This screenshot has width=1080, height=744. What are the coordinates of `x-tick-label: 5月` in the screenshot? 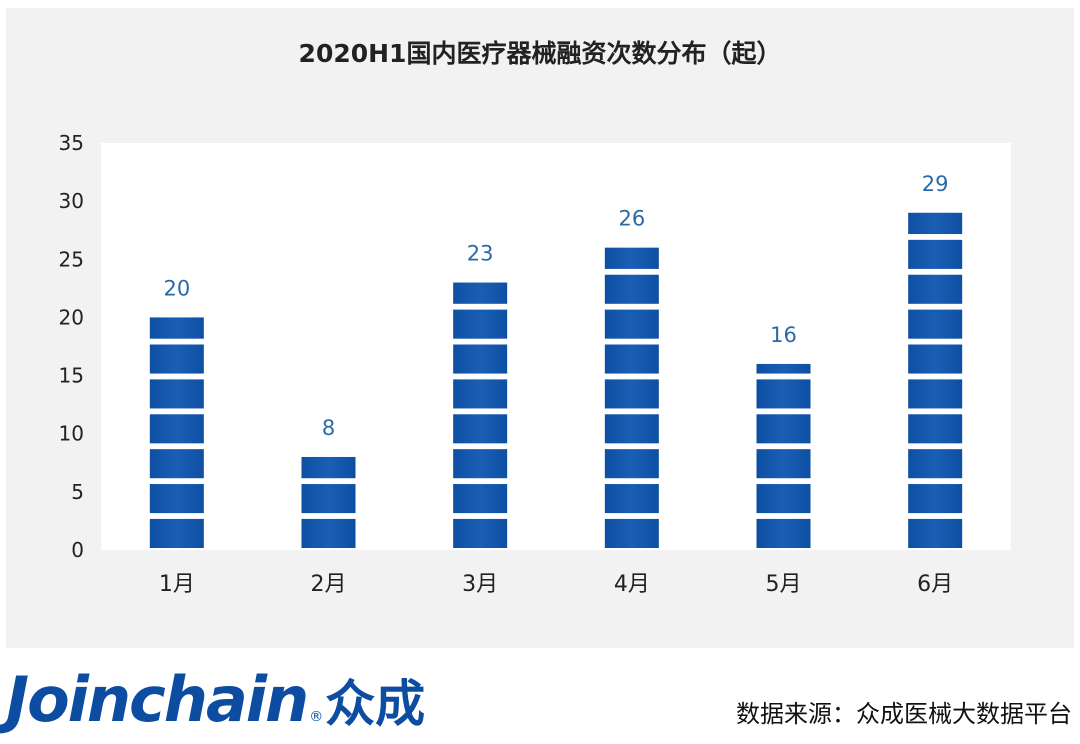 It's located at (784, 584).